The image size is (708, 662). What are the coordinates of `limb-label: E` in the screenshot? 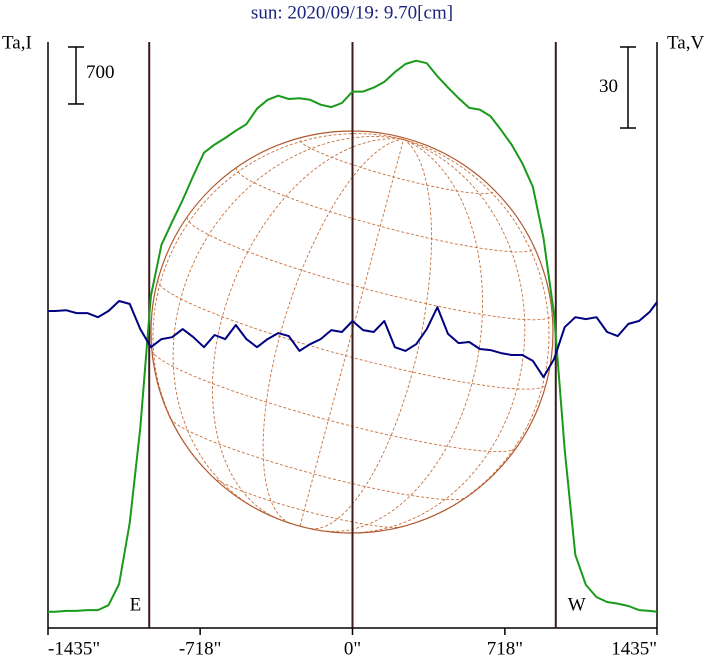 It's located at (136, 604).